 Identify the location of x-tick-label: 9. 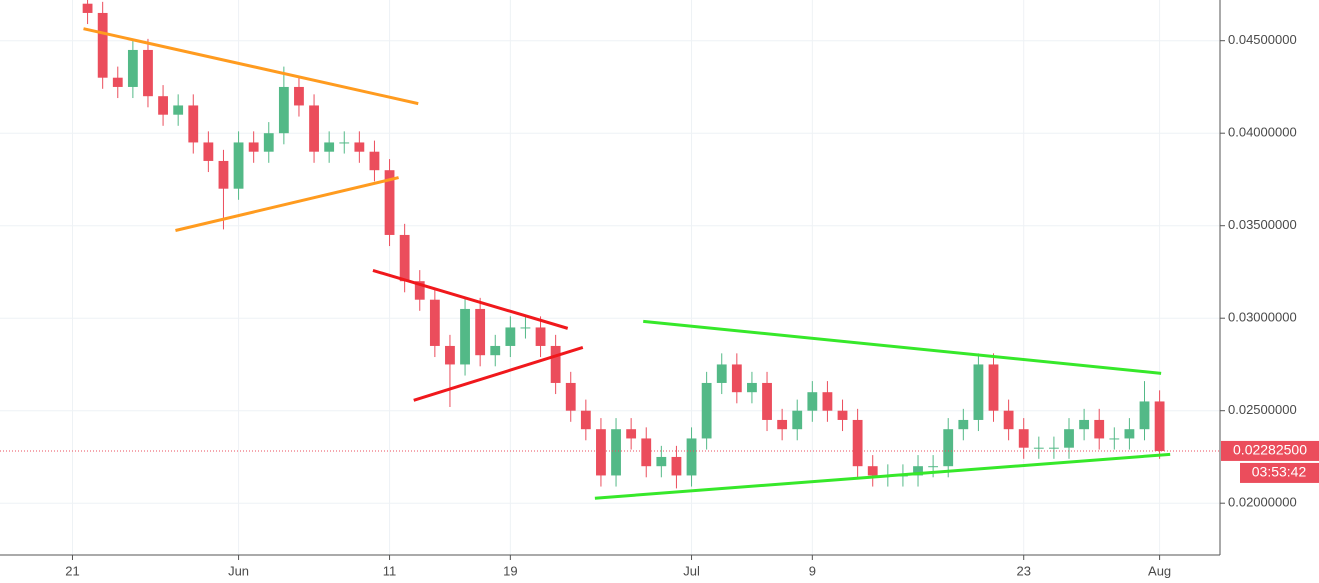
(812, 570).